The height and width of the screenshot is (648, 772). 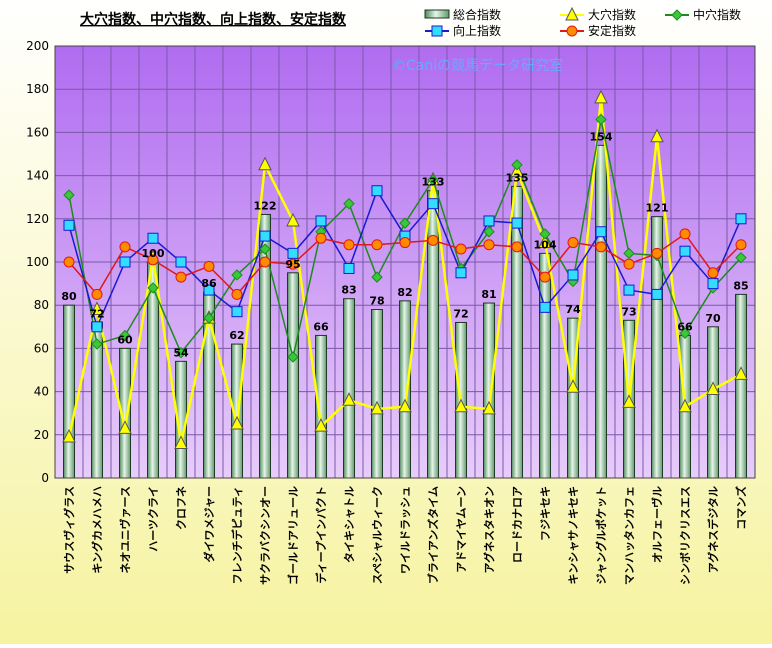 What do you see at coordinates (153, 519) in the screenshot?
I see `x-tick-label: ハーツクライ` at bounding box center [153, 519].